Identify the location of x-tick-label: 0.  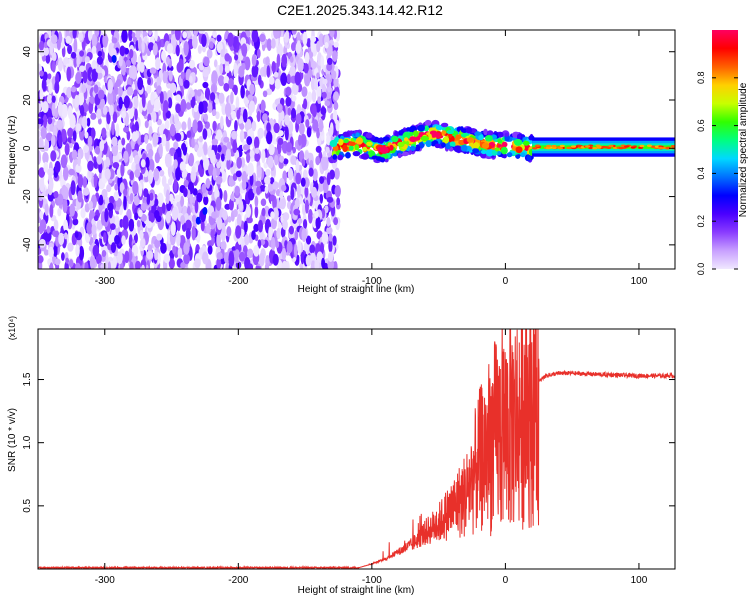
(506, 580).